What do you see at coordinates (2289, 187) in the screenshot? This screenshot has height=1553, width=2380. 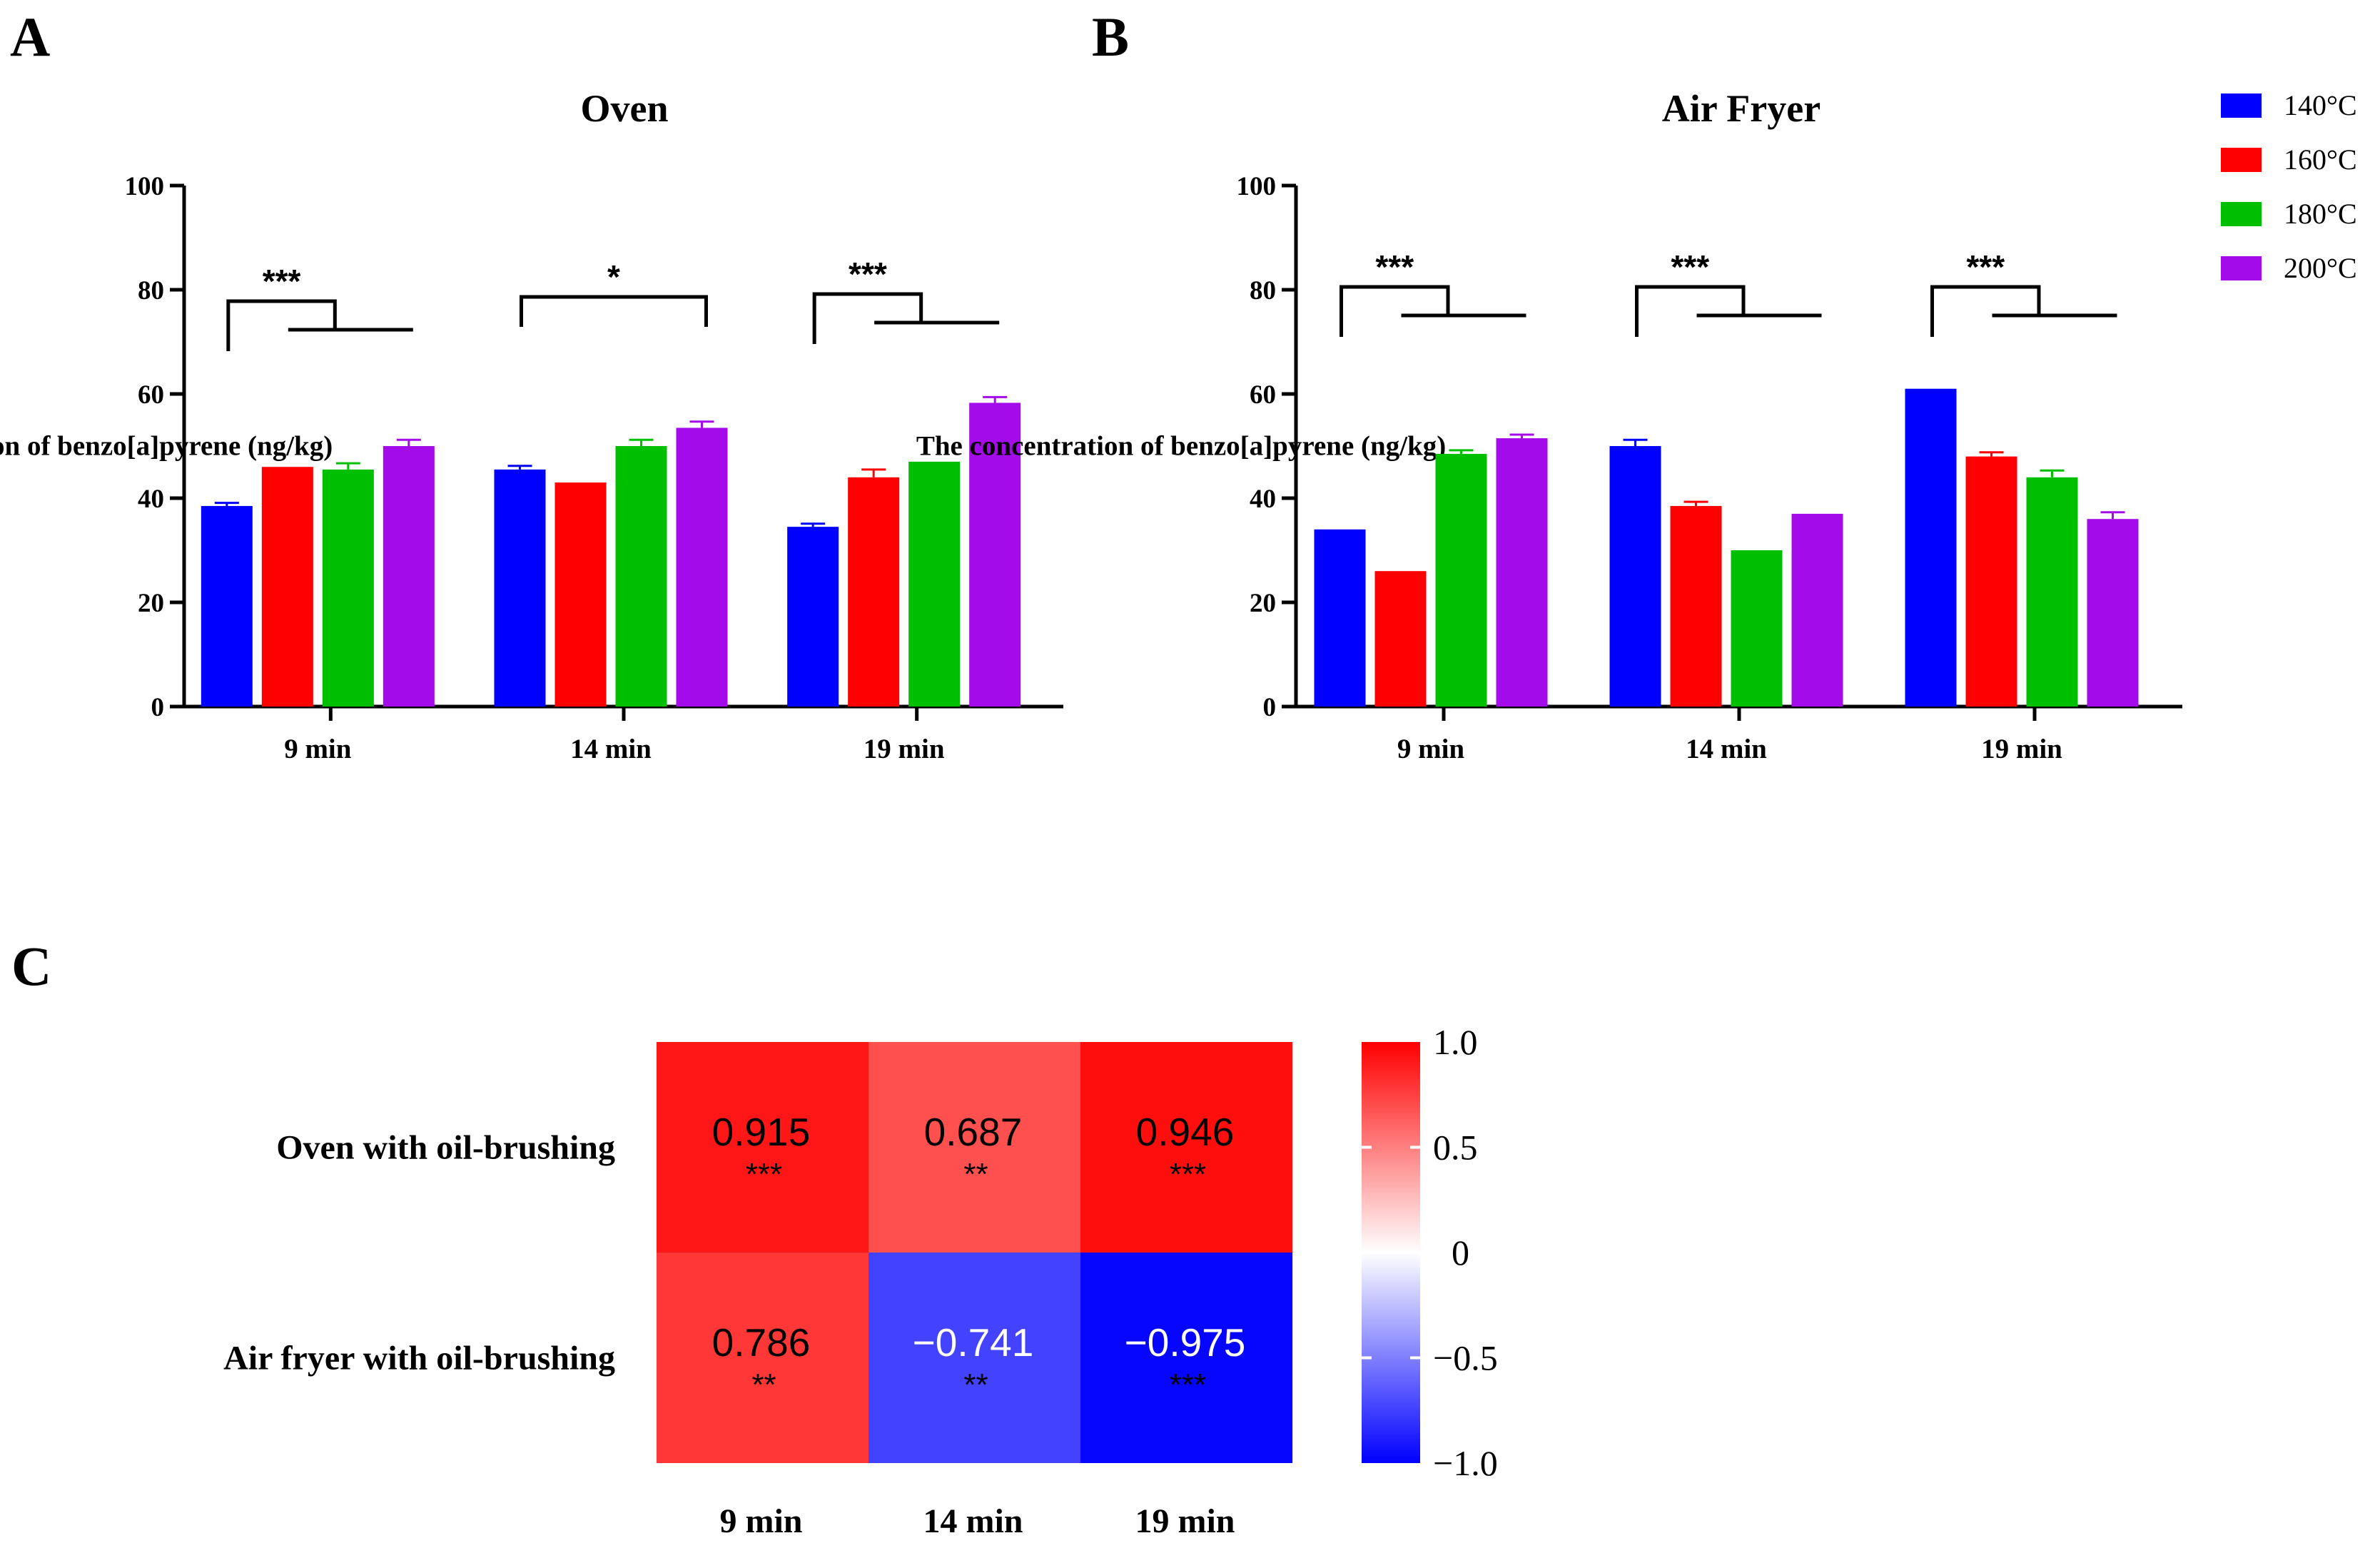 I see `legend: 140°C 160°C 180°C 200°C` at bounding box center [2289, 187].